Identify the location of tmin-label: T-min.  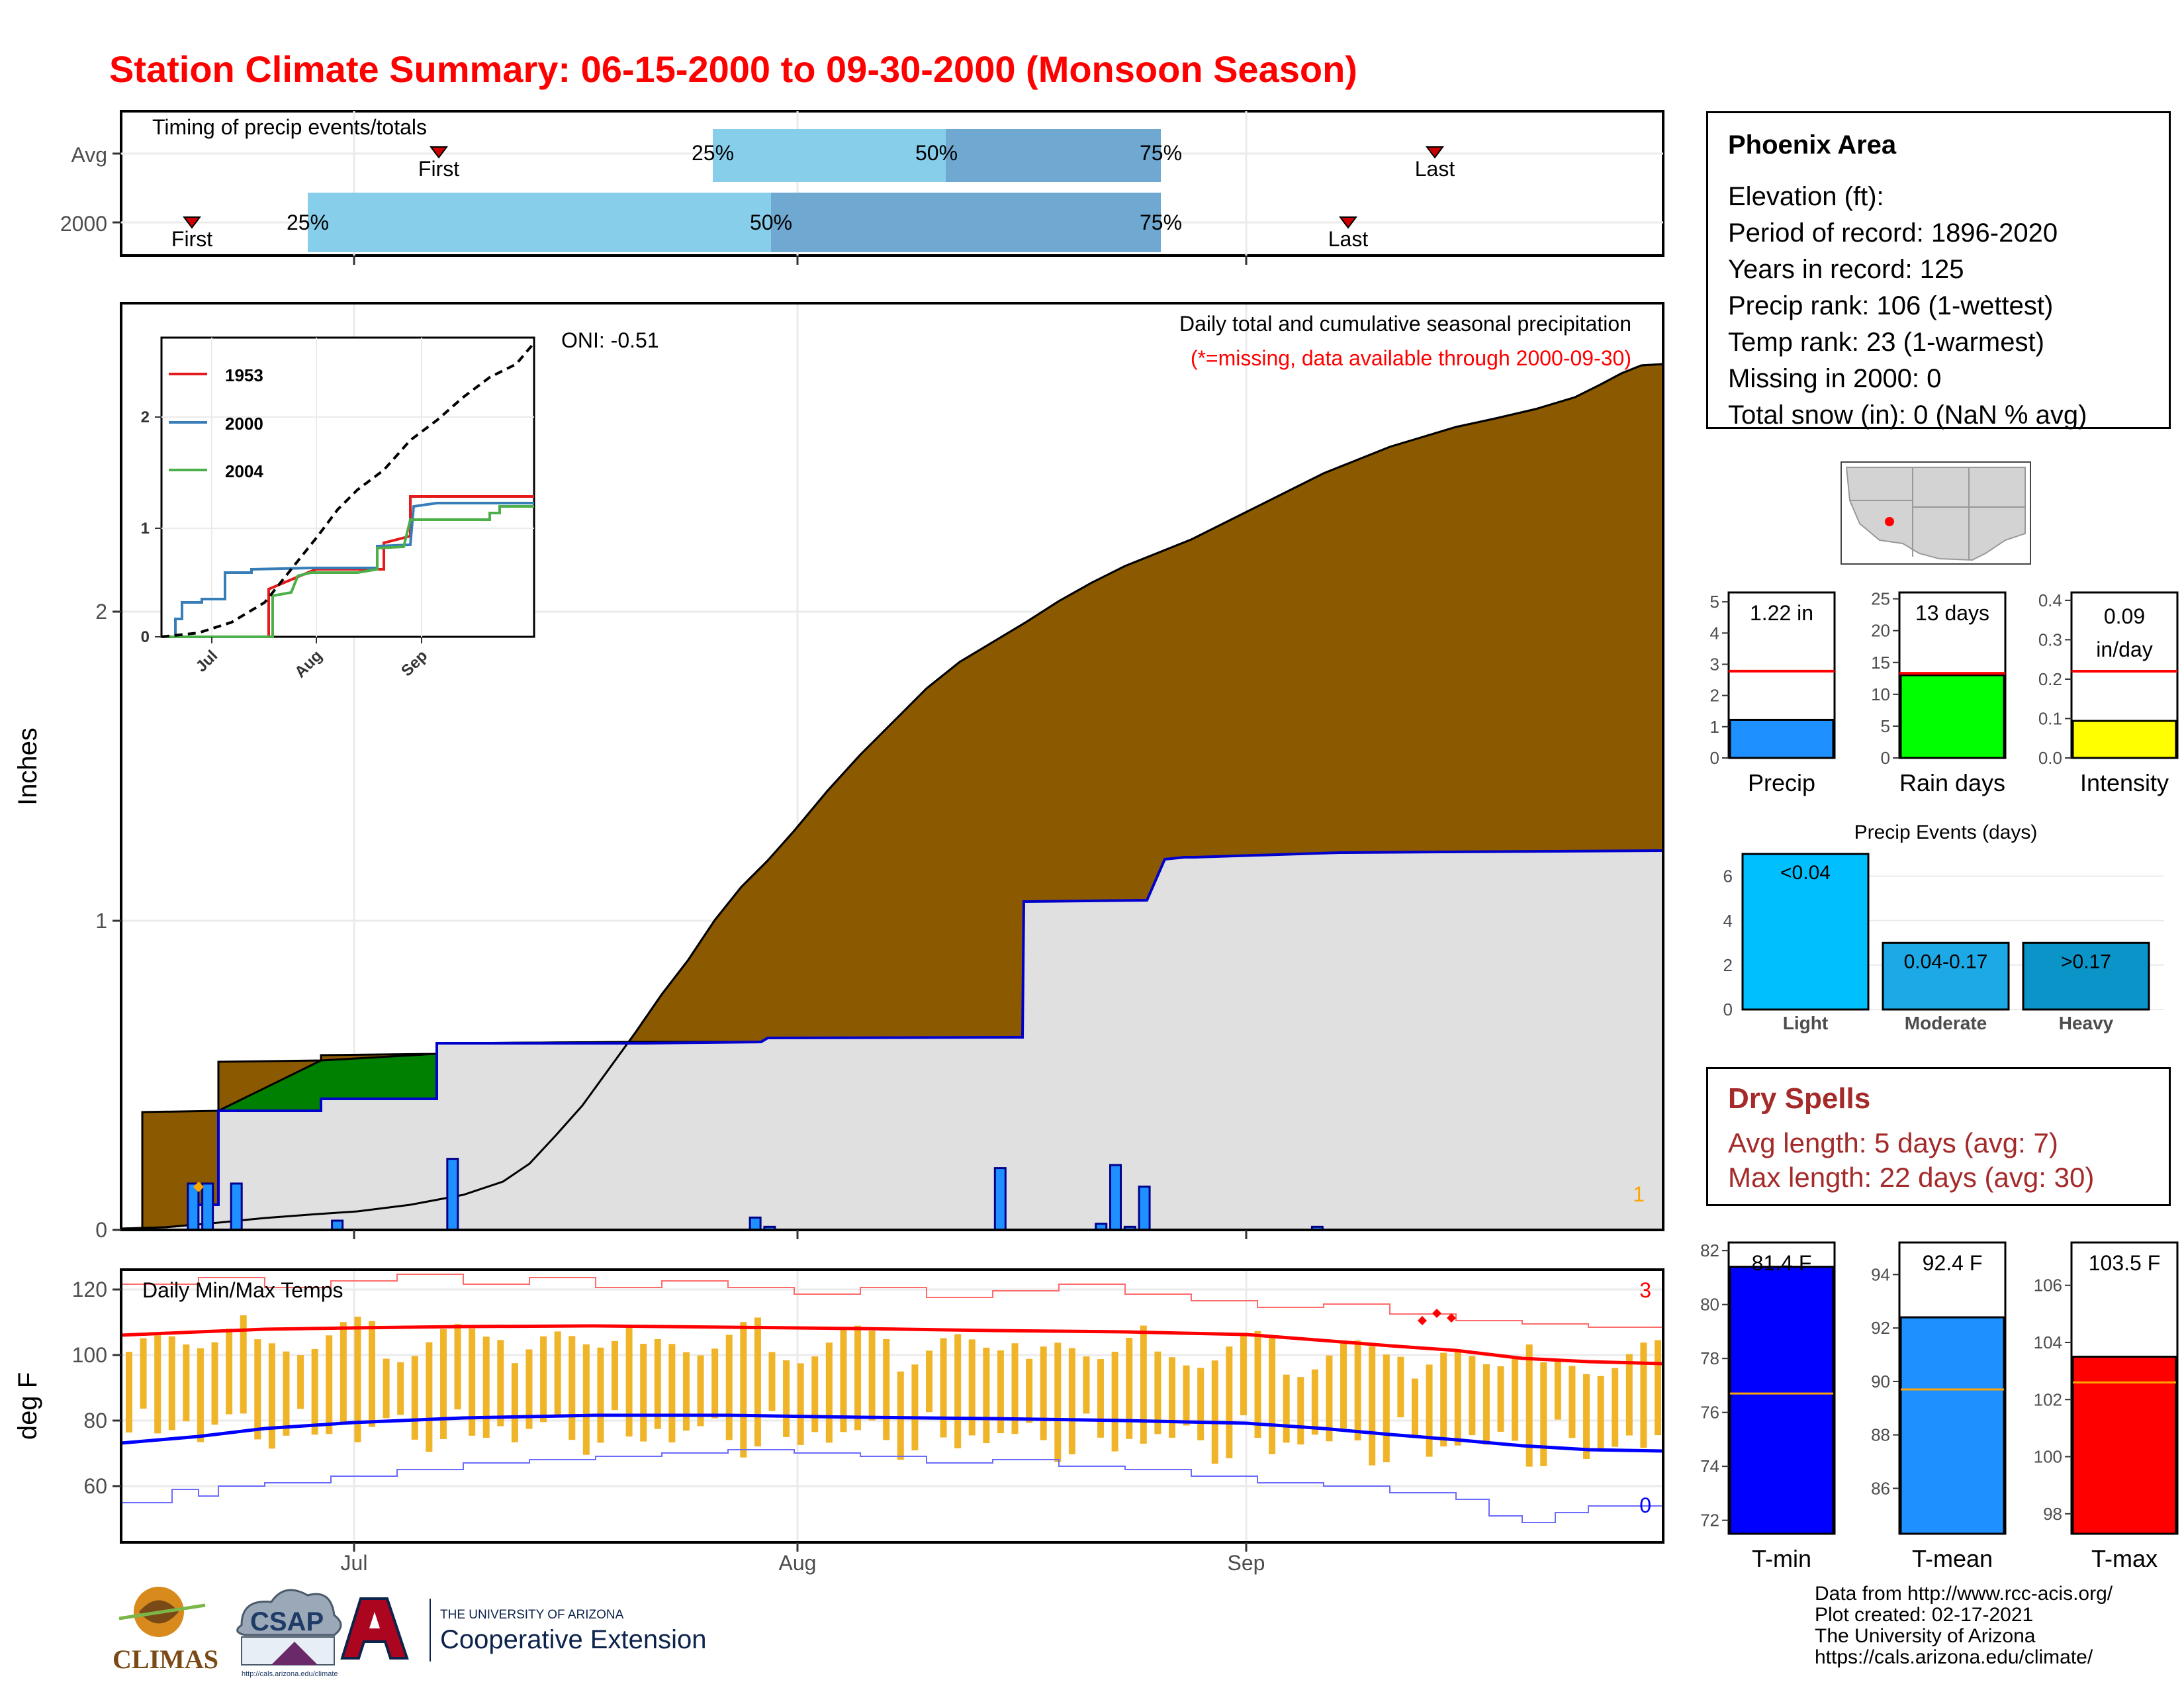
(1781, 1558).